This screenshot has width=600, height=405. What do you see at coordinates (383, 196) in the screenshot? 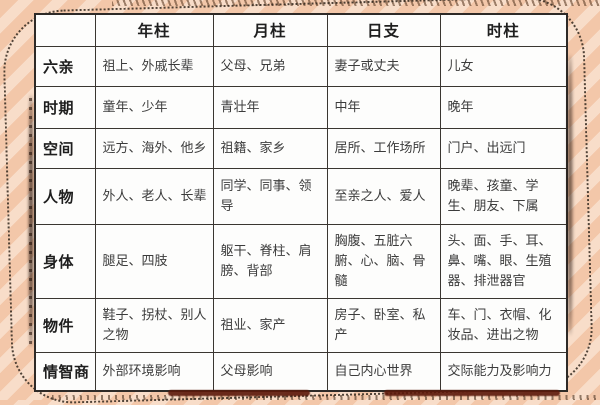
I see `cell: 至亲之人、爱人` at bounding box center [383, 196].